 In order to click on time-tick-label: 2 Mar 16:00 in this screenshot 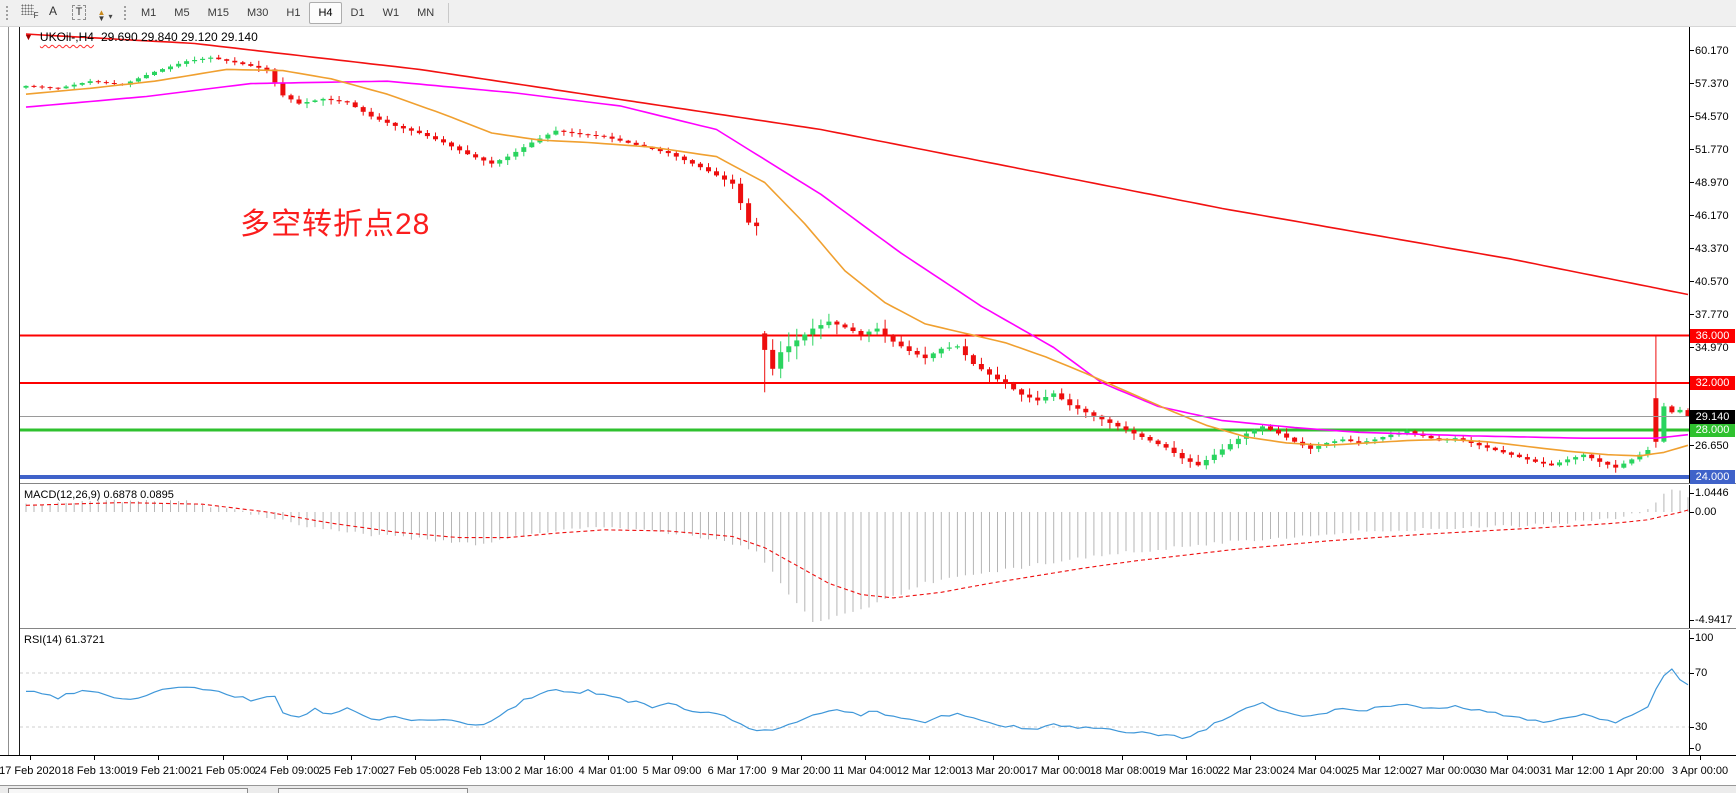, I will do `click(544, 771)`.